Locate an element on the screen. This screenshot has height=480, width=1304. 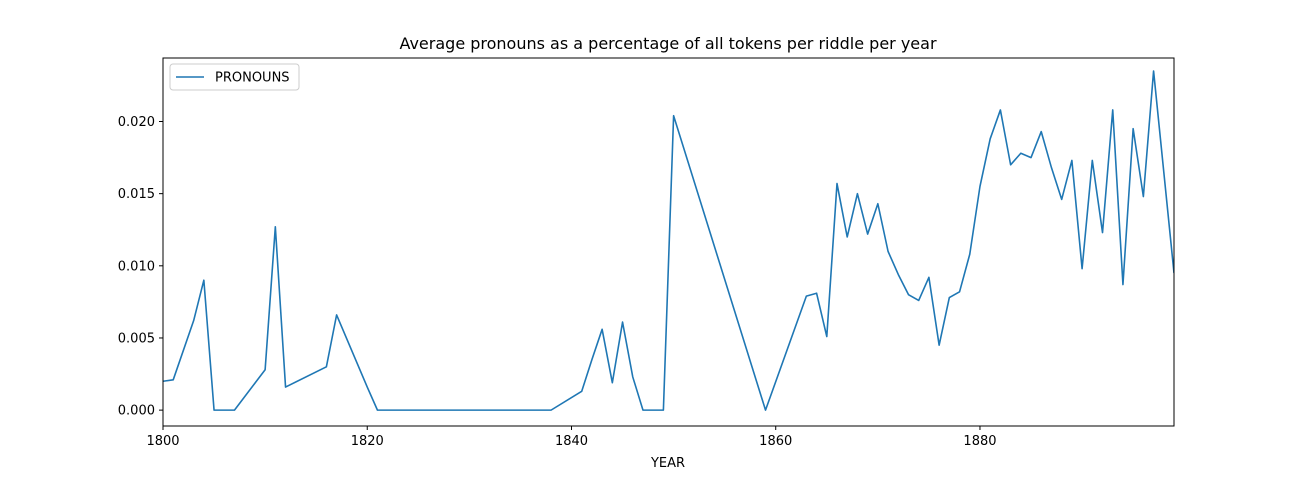
y-tick-label: 0.010 is located at coordinates (136, 266).